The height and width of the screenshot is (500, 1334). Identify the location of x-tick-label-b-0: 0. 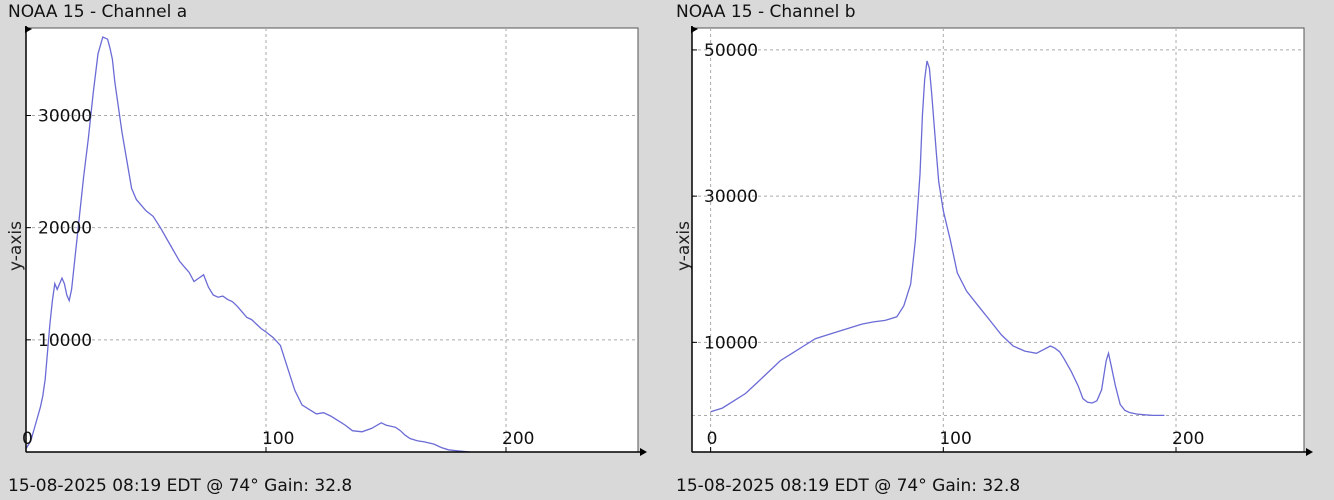
(712, 439).